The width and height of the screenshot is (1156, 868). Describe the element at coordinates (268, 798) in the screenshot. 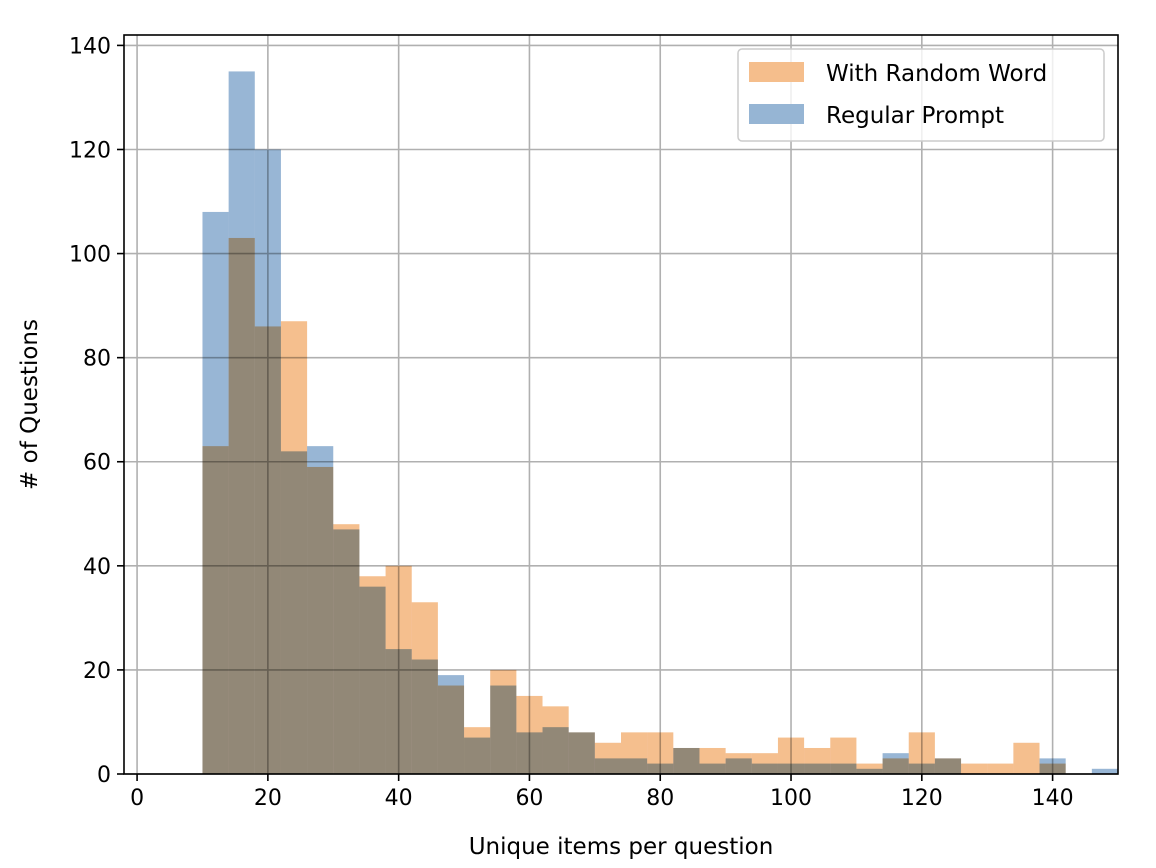

I see `x-tick-label: 20` at that location.